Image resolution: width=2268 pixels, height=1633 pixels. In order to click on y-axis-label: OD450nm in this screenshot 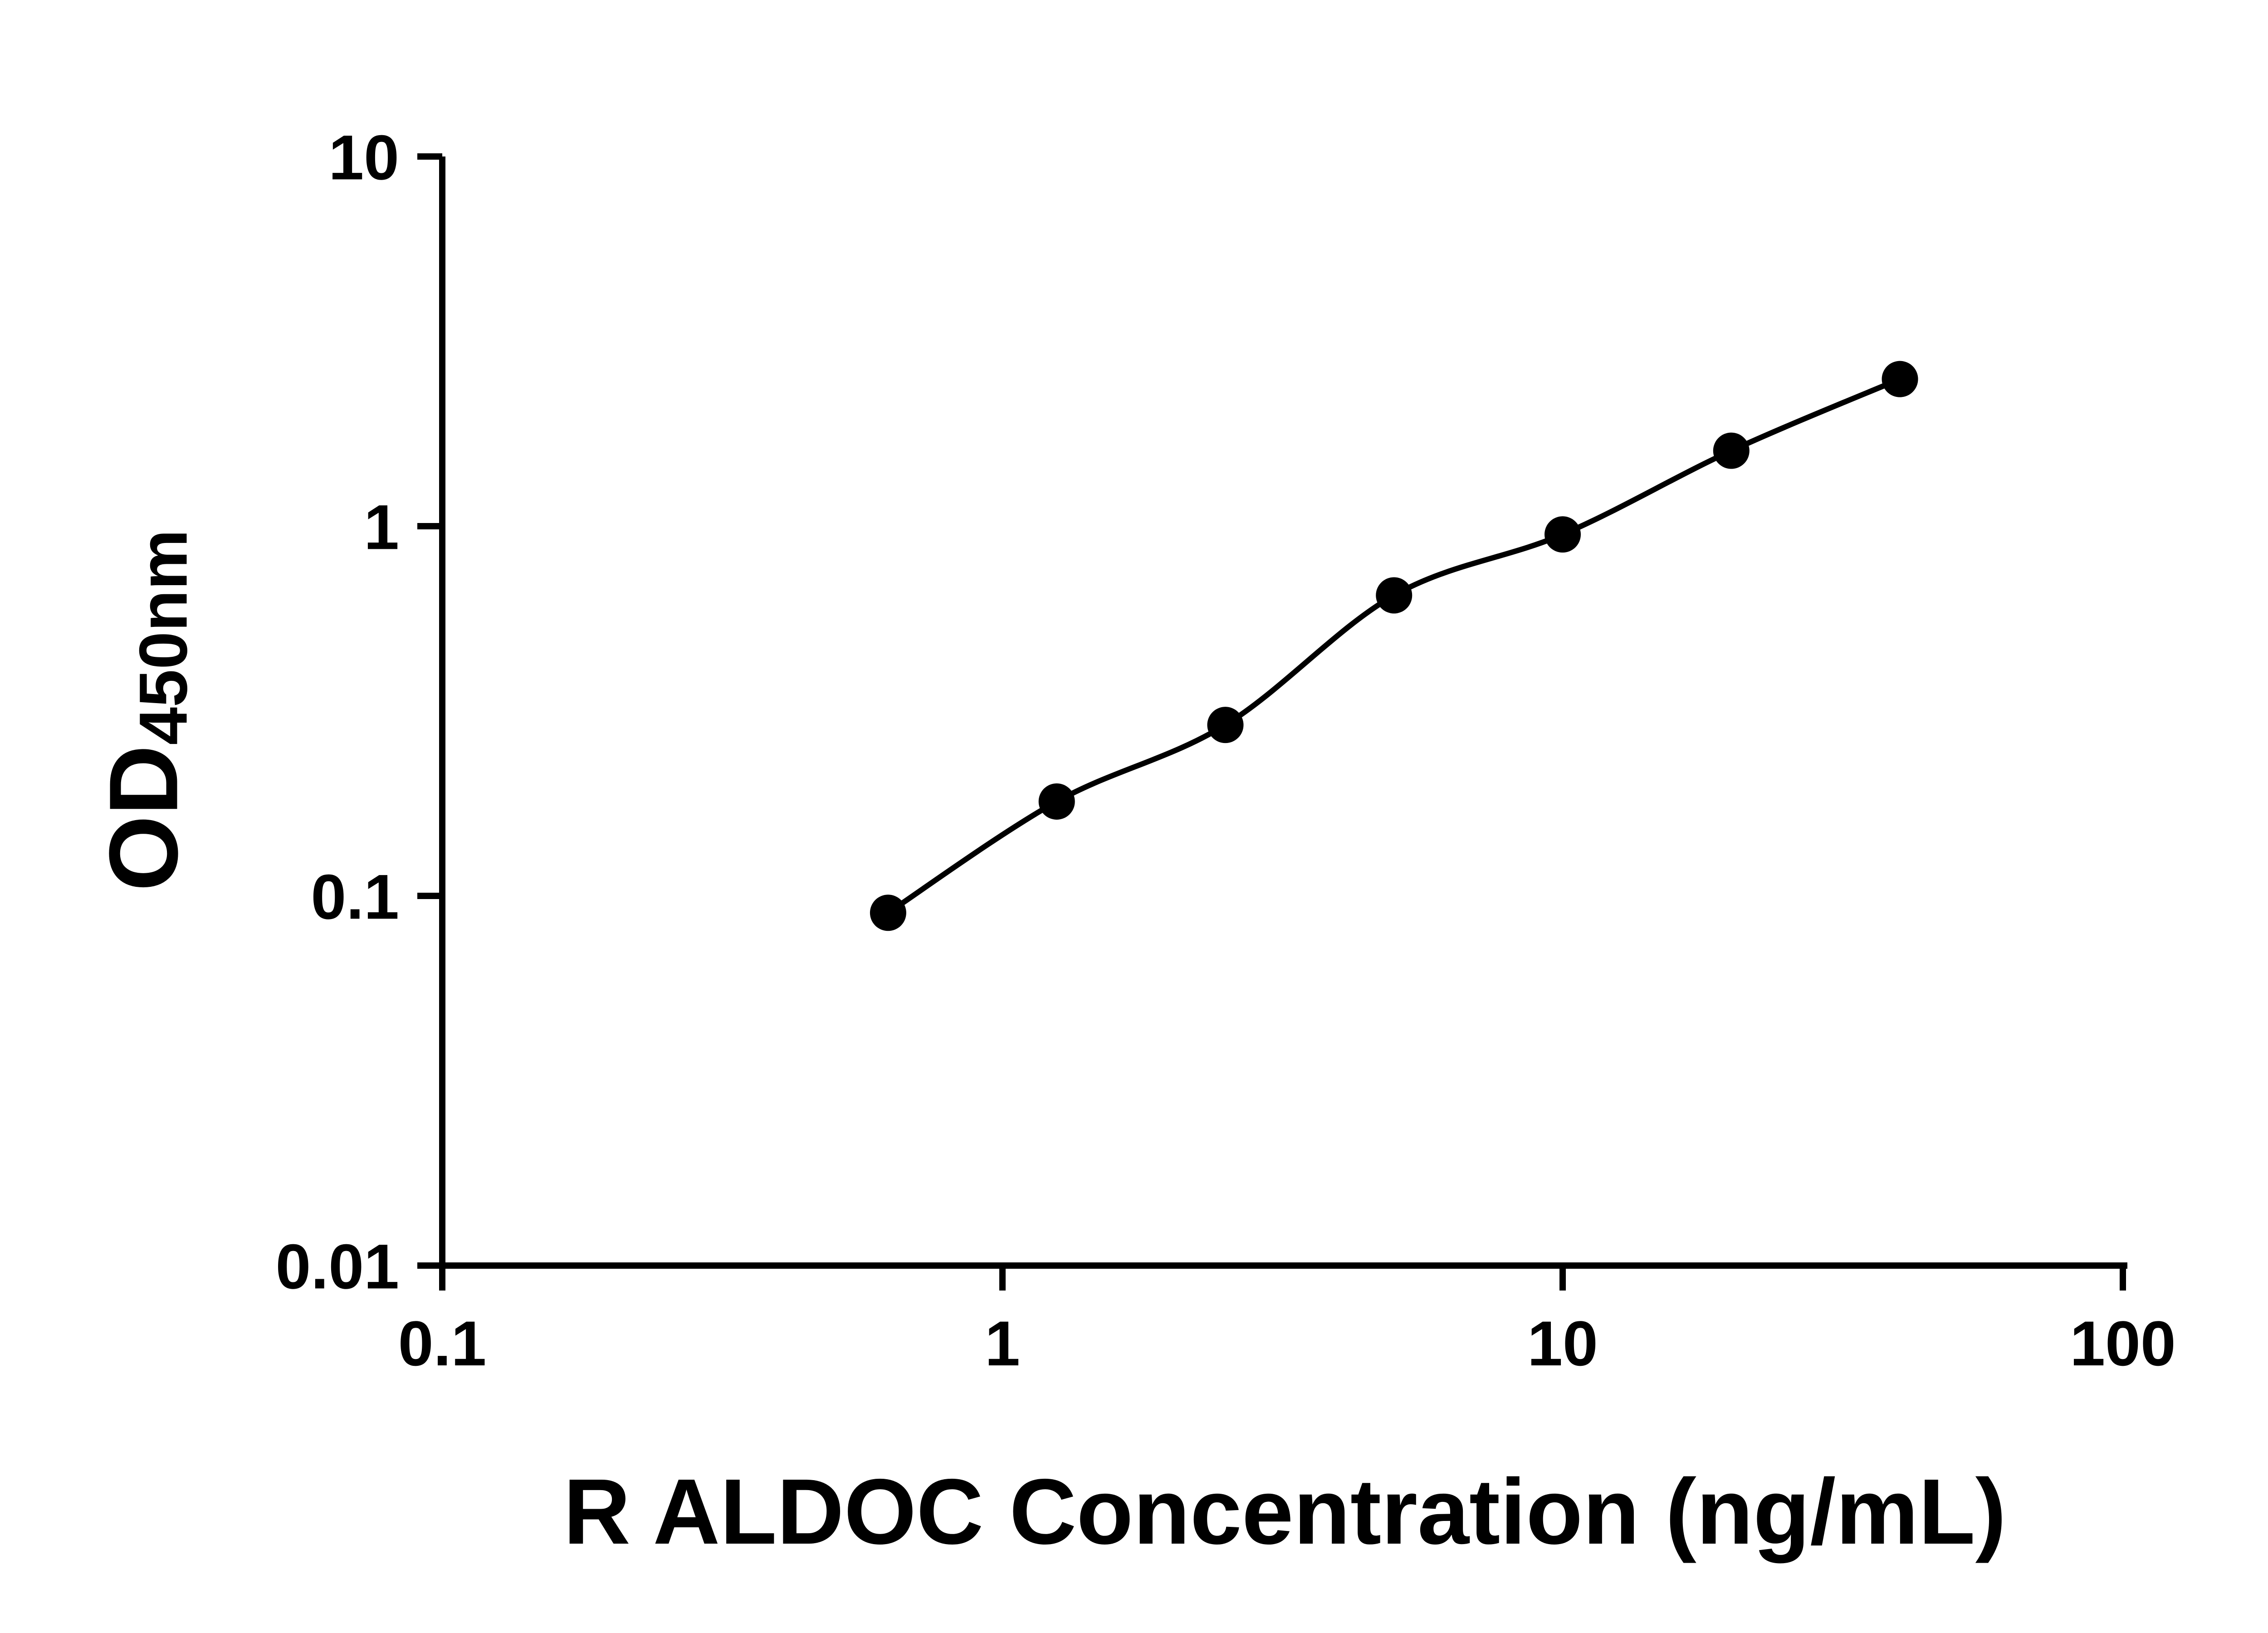, I will do `click(145, 710)`.